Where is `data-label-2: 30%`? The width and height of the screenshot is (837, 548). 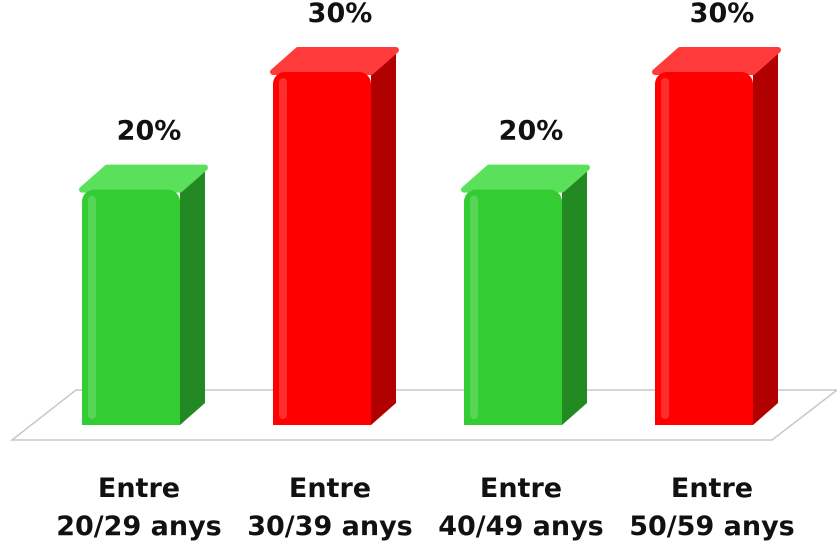 data-label-2: 30% is located at coordinates (340, 14).